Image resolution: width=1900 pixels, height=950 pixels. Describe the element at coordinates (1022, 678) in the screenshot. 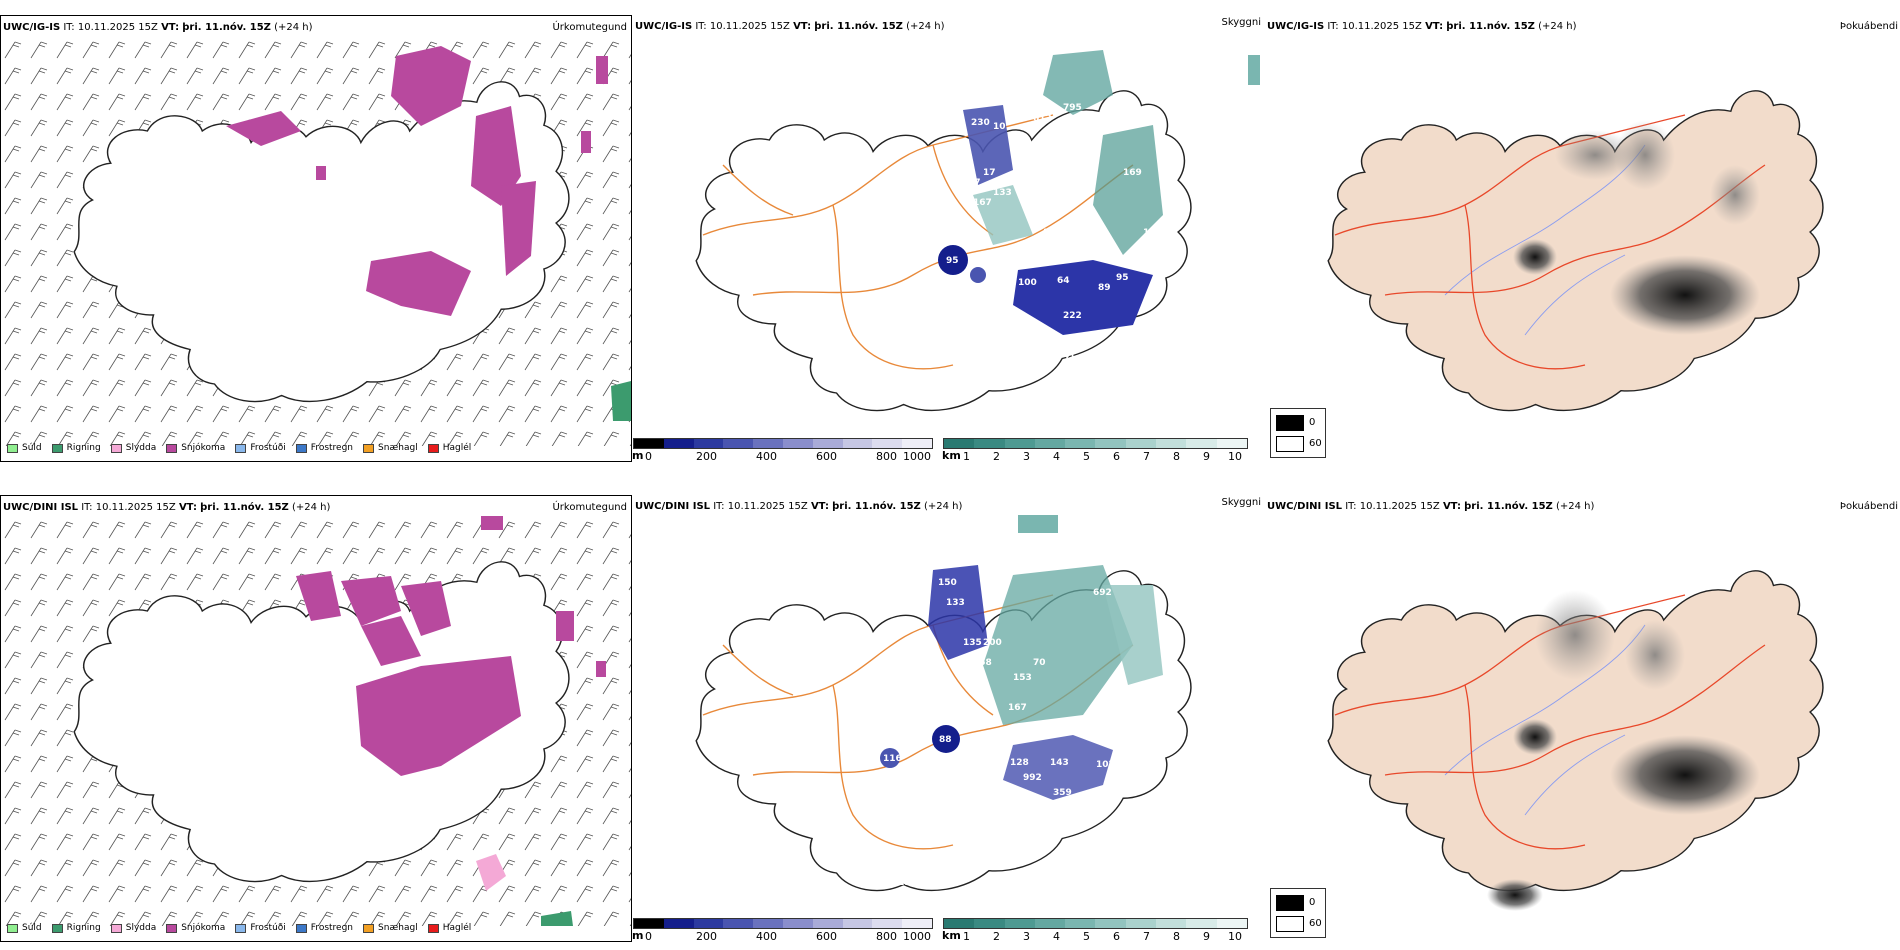

I see `ceiling-label: 153` at that location.